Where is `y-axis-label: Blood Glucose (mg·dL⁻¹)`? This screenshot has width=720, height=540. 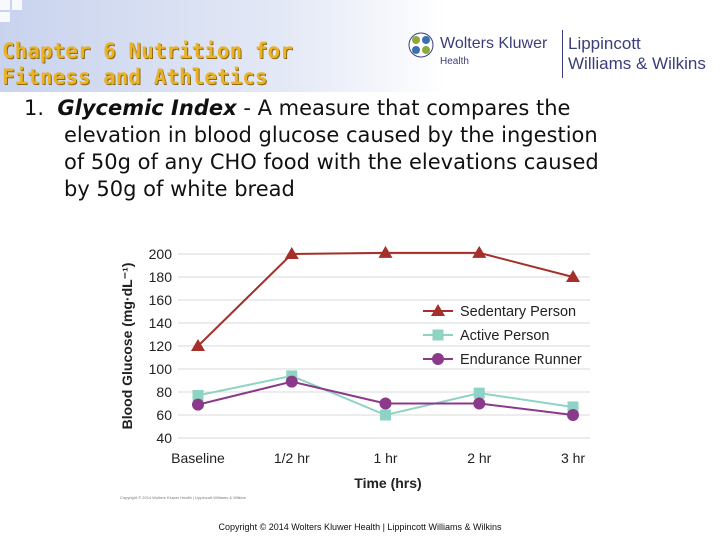
y-axis-label: Blood Glucose (mg·dL⁻¹) is located at coordinates (127, 346).